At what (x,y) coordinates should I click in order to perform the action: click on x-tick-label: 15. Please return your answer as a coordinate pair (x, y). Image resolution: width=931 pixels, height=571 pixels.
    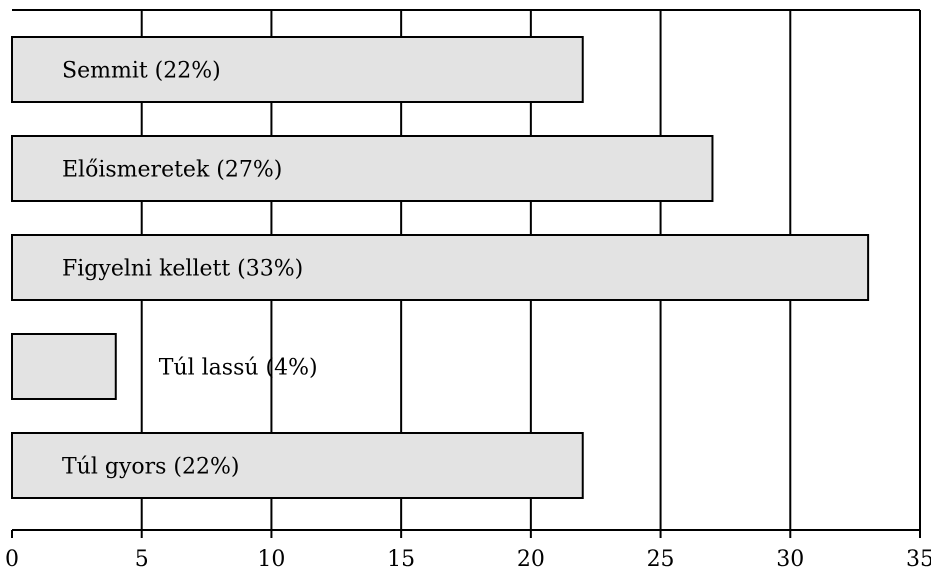
    Looking at the image, I should click on (401, 559).